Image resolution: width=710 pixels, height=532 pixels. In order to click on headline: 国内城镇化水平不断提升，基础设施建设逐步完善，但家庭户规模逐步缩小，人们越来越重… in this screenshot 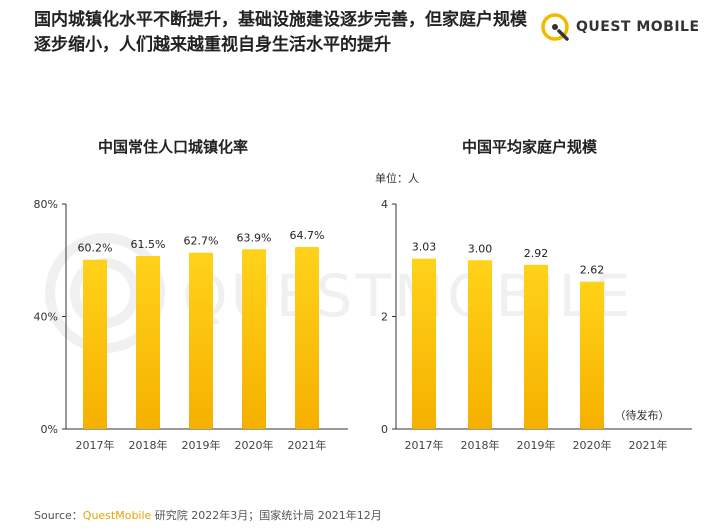, I will do `click(280, 32)`.